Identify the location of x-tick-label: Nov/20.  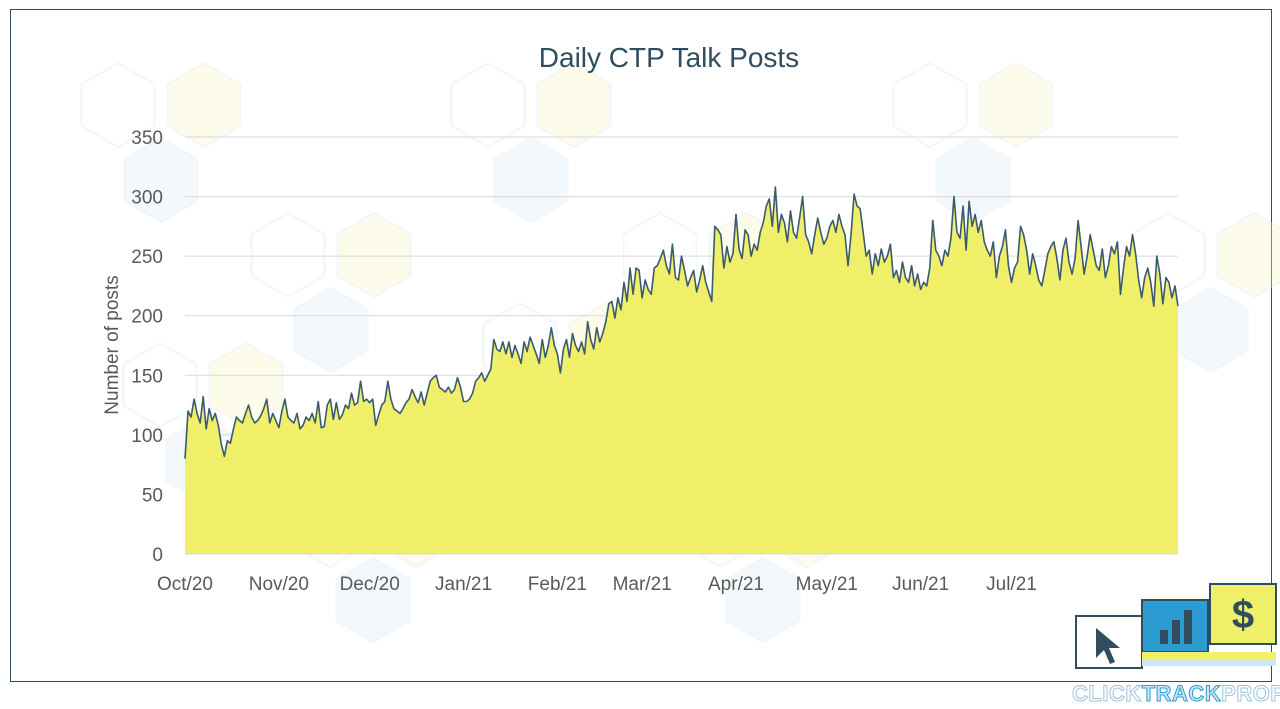
(279, 584).